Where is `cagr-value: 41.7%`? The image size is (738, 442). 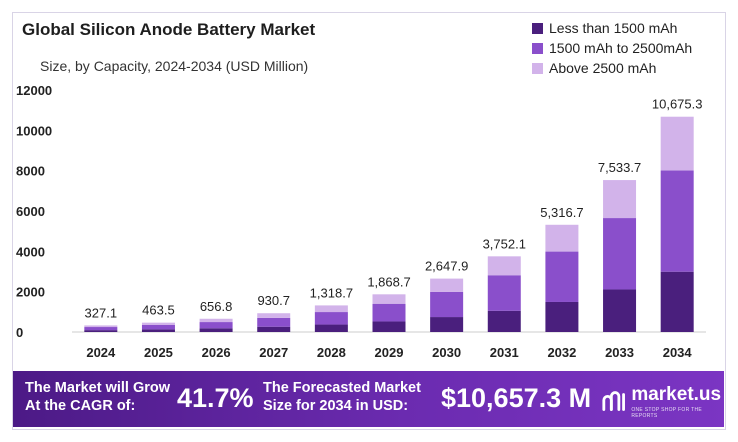 cagr-value: 41.7% is located at coordinates (215, 398).